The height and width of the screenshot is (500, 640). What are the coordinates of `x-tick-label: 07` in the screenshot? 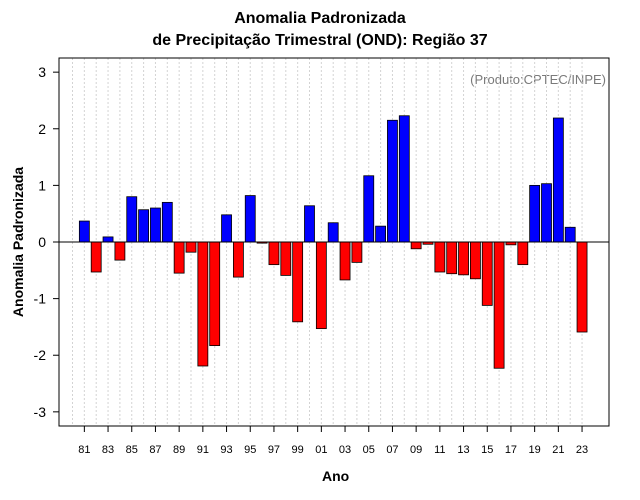 It's located at (392, 450).